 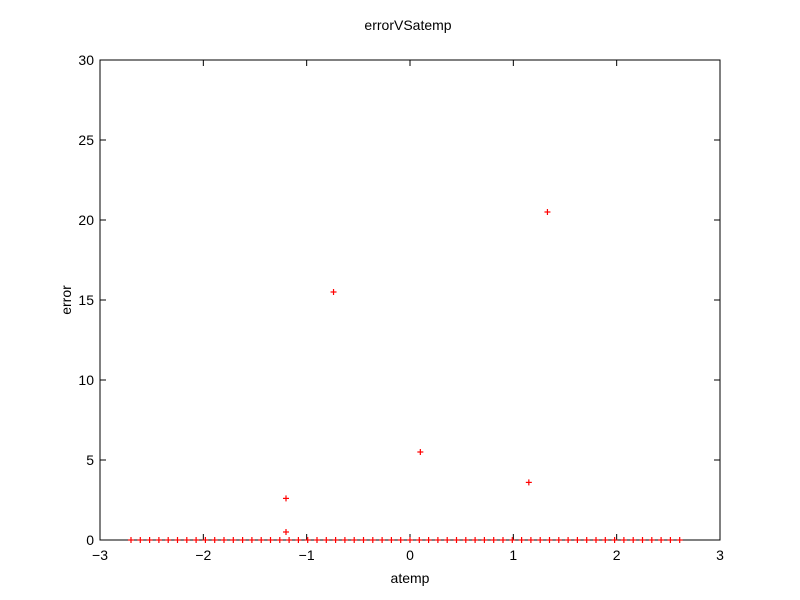 I want to click on x-tick-label: −3, so click(x=100, y=555).